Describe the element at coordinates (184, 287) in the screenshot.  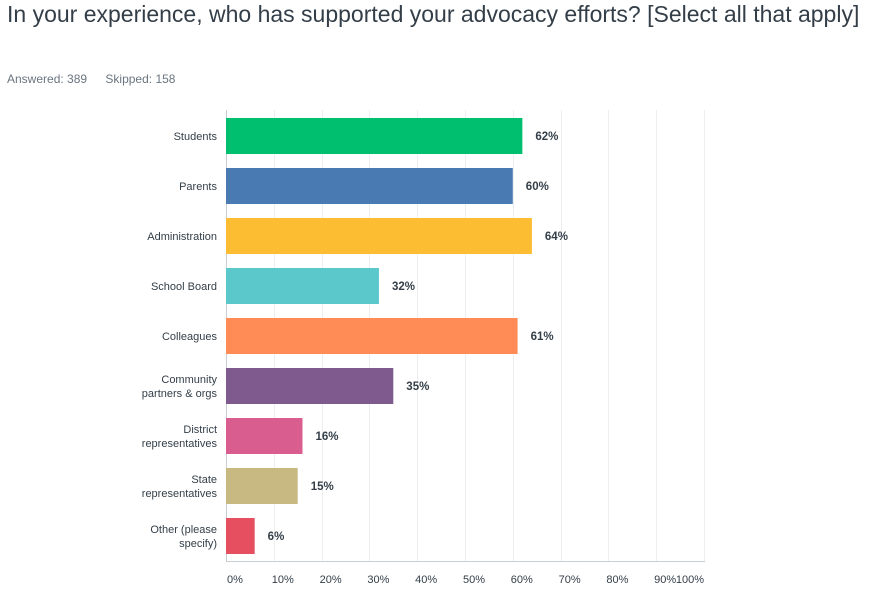
I see `category-label: School Board` at that location.